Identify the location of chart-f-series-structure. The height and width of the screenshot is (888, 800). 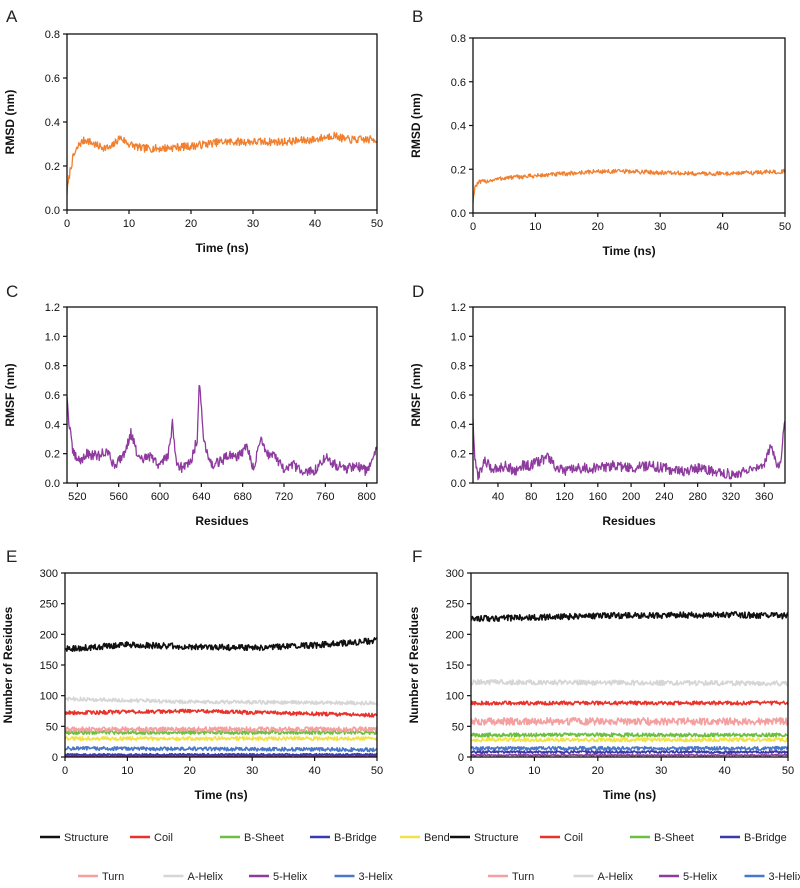
(629, 617).